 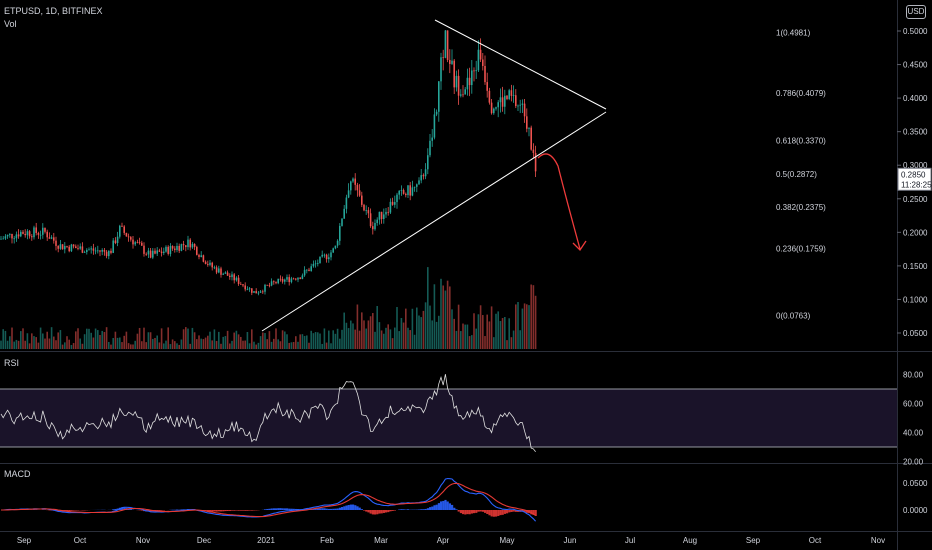 I want to click on currency-badge: USD, so click(x=916, y=12).